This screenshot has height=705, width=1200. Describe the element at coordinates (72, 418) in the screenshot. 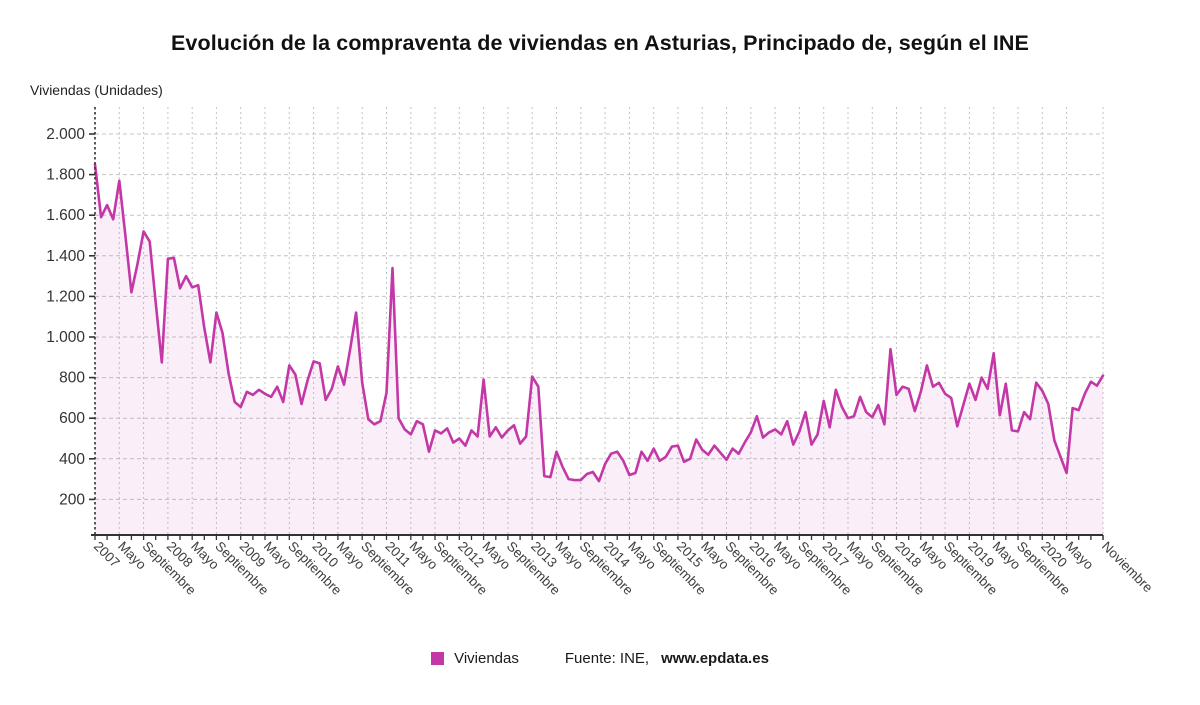

I see `svg-text: 600` at that location.